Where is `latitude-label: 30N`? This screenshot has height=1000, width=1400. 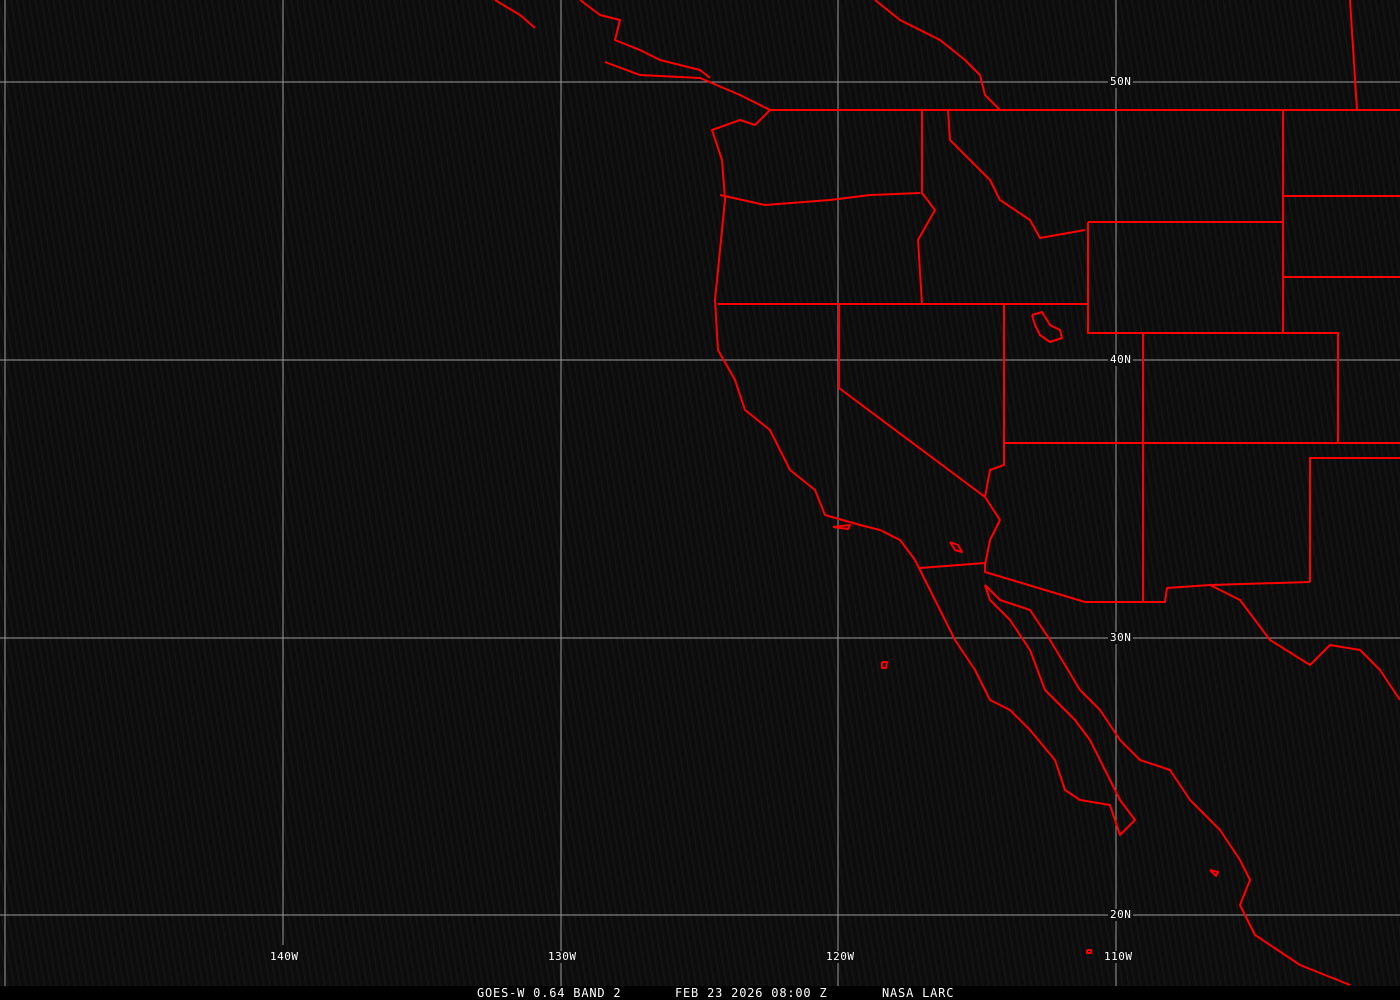
latitude-label: 30N is located at coordinates (1121, 637).